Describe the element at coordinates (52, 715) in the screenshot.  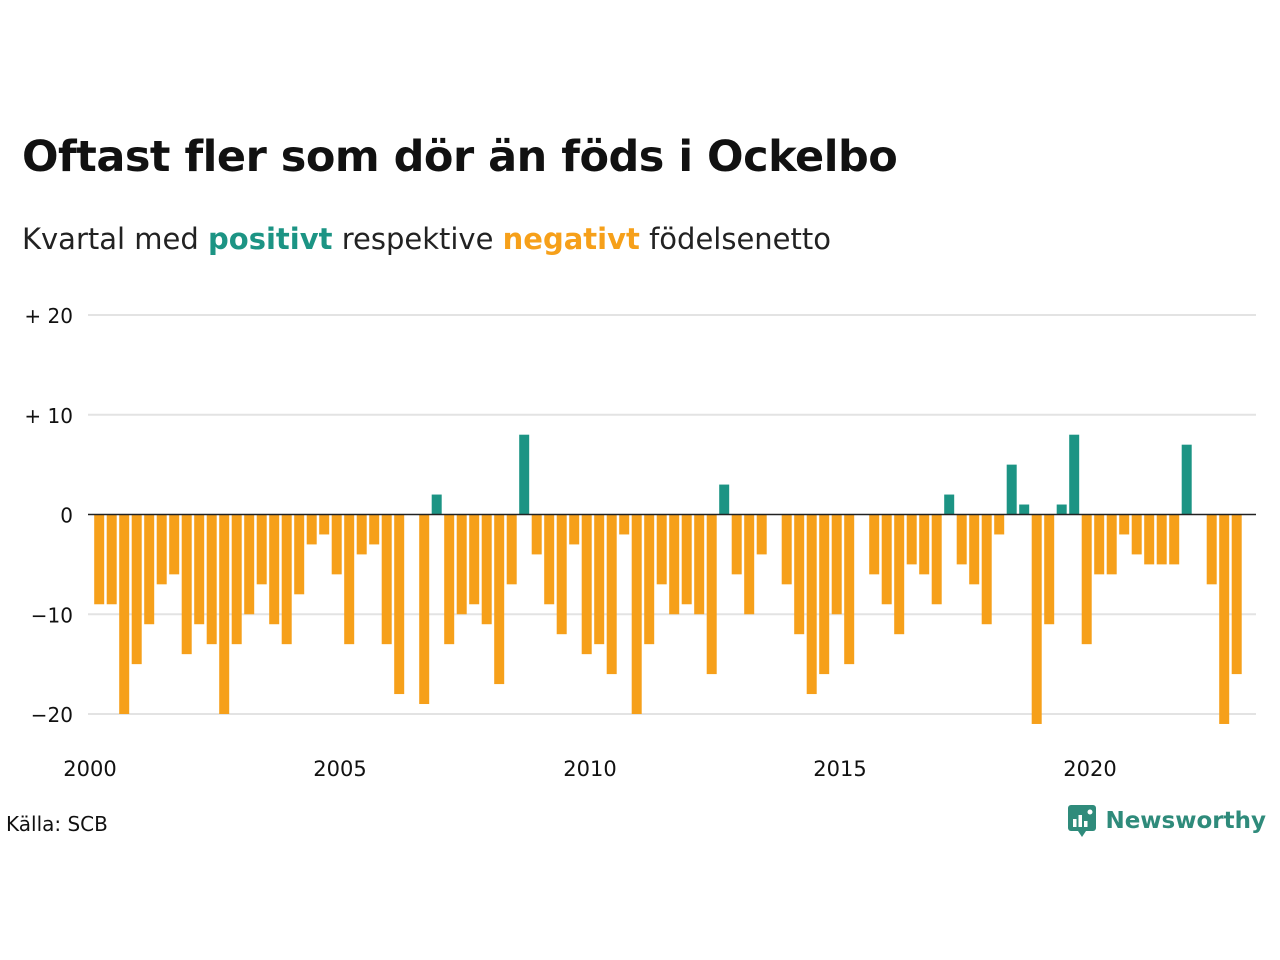
I see `y-tick-label: −20` at that location.